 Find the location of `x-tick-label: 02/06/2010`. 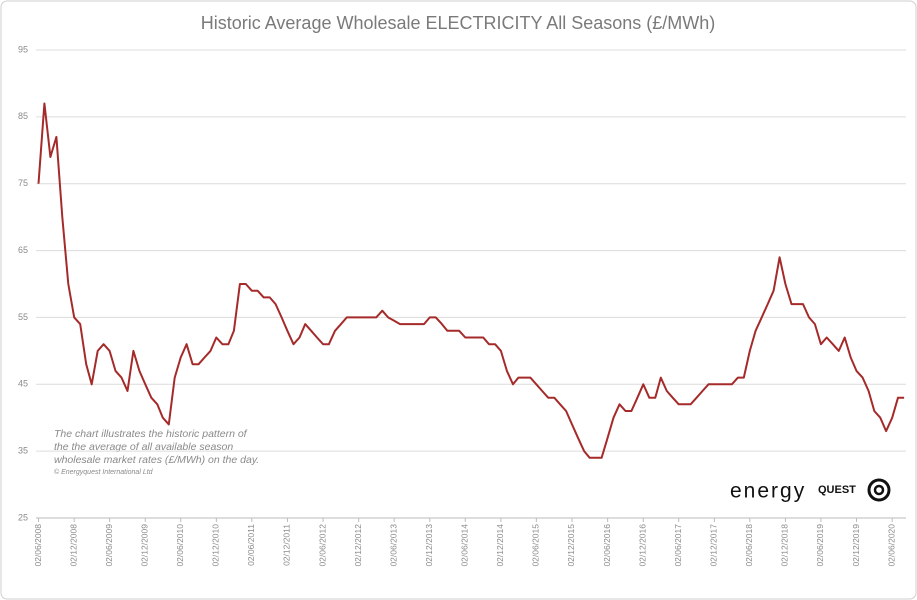

x-tick-label: 02/06/2010 is located at coordinates (180, 545).